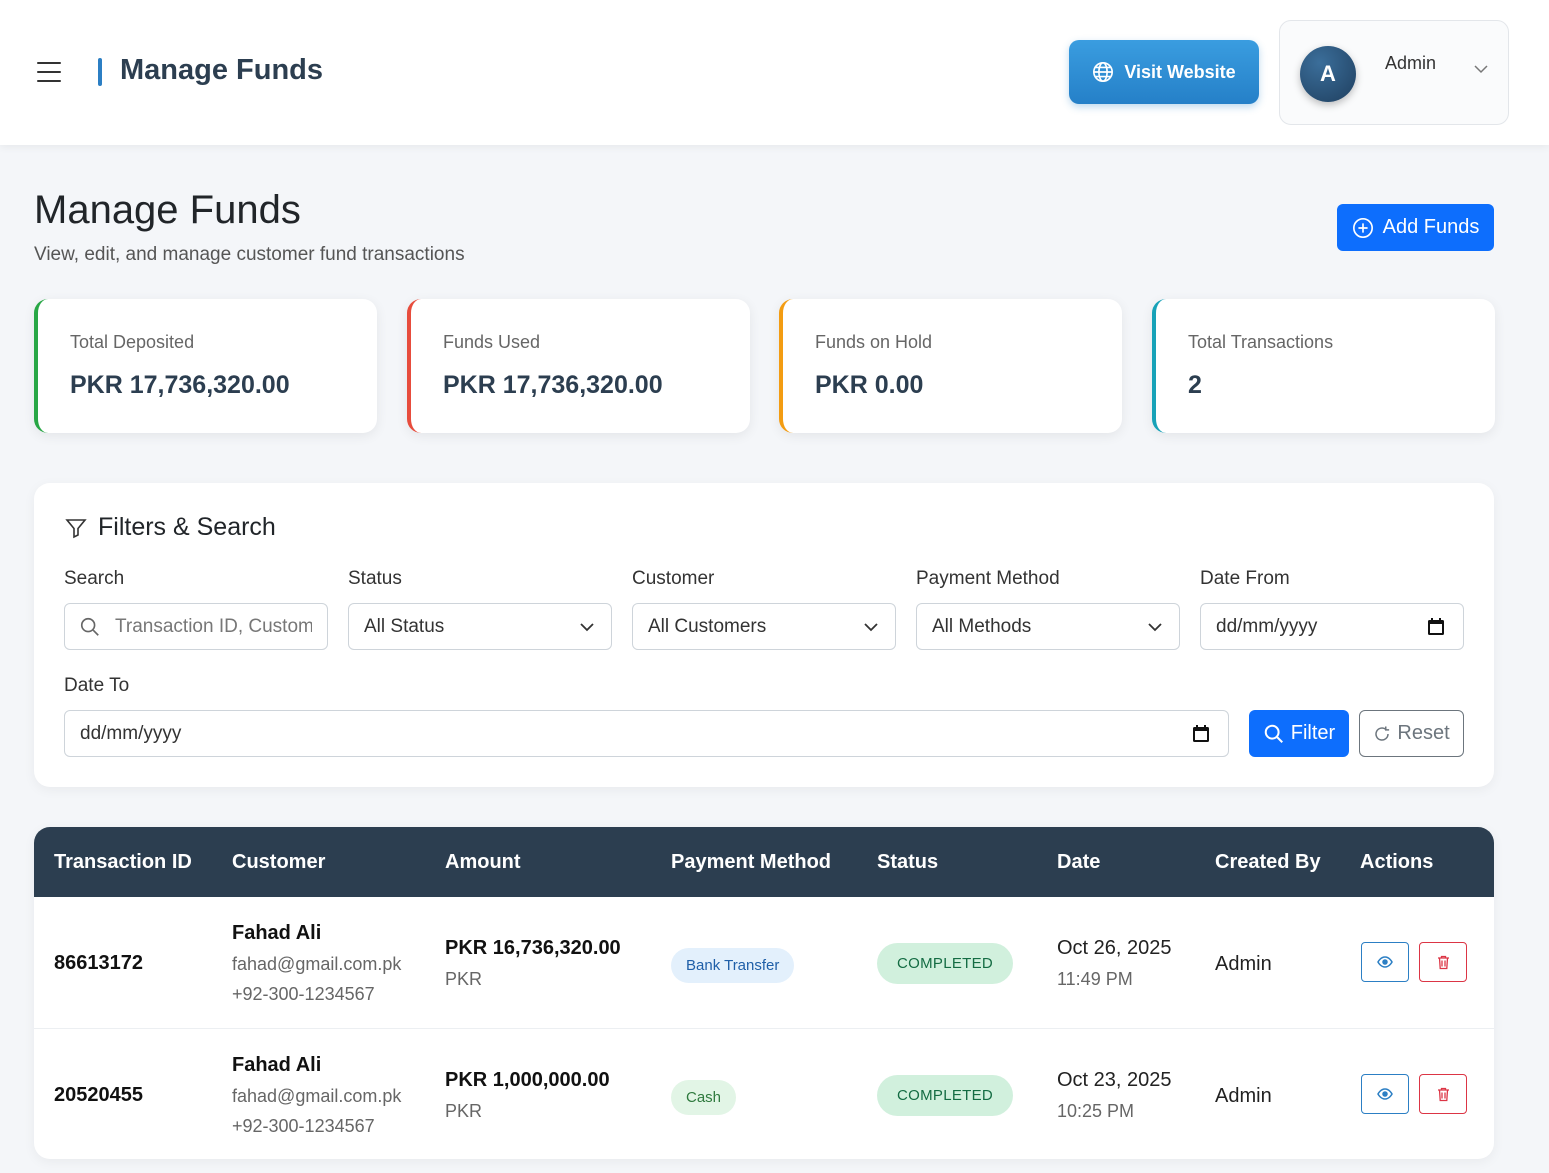  I want to click on status-label: Status, so click(375, 578).